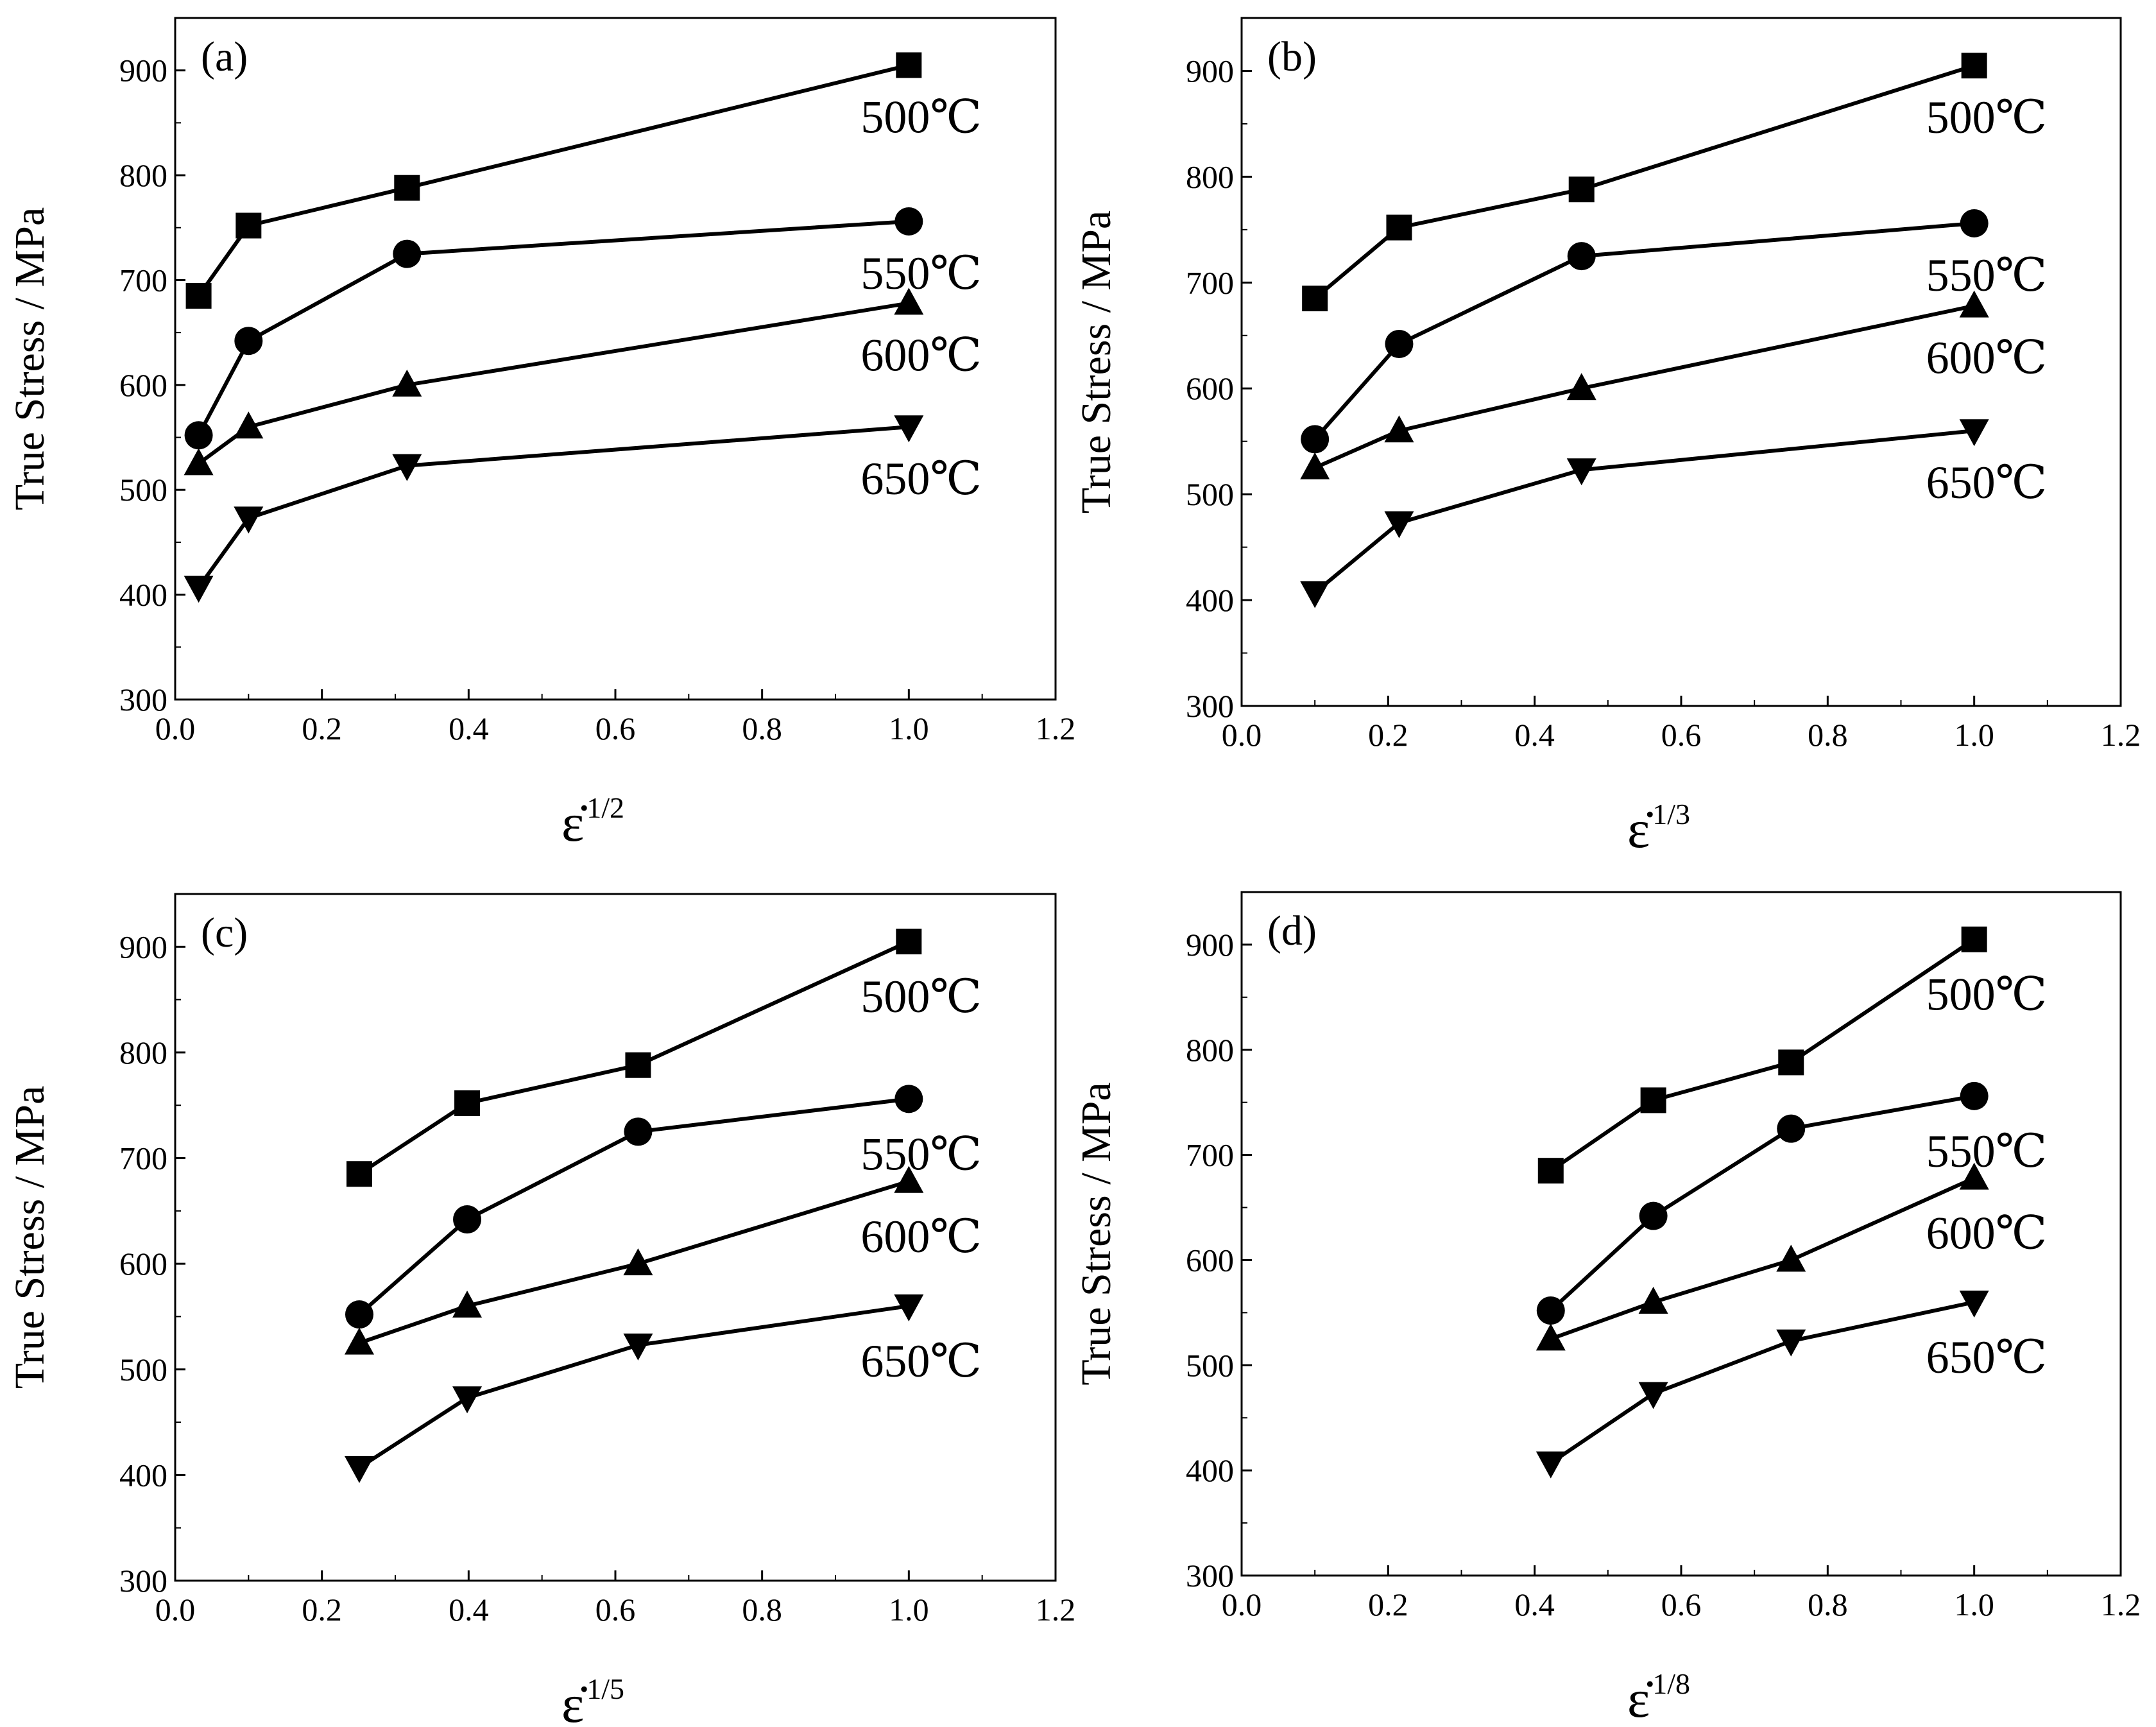  I want to click on series-600C: 600℃, so click(1674, 384).